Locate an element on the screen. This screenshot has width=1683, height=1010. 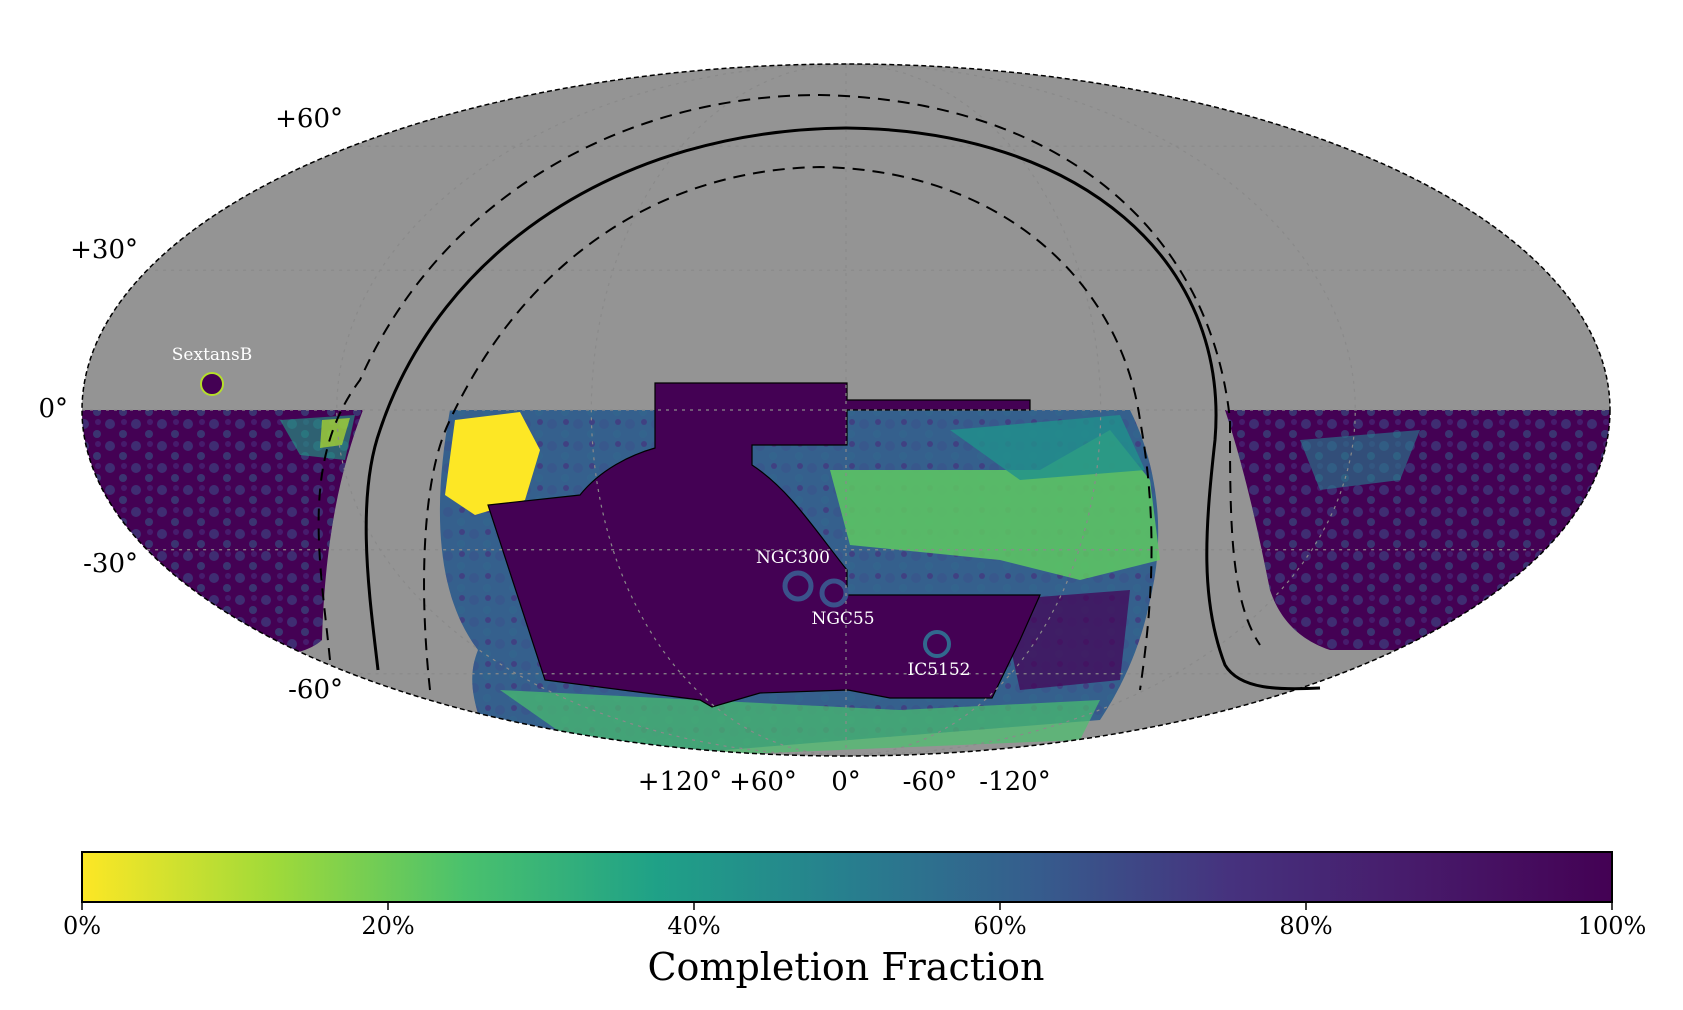
coverage-yellow-patch is located at coordinates (492, 463).